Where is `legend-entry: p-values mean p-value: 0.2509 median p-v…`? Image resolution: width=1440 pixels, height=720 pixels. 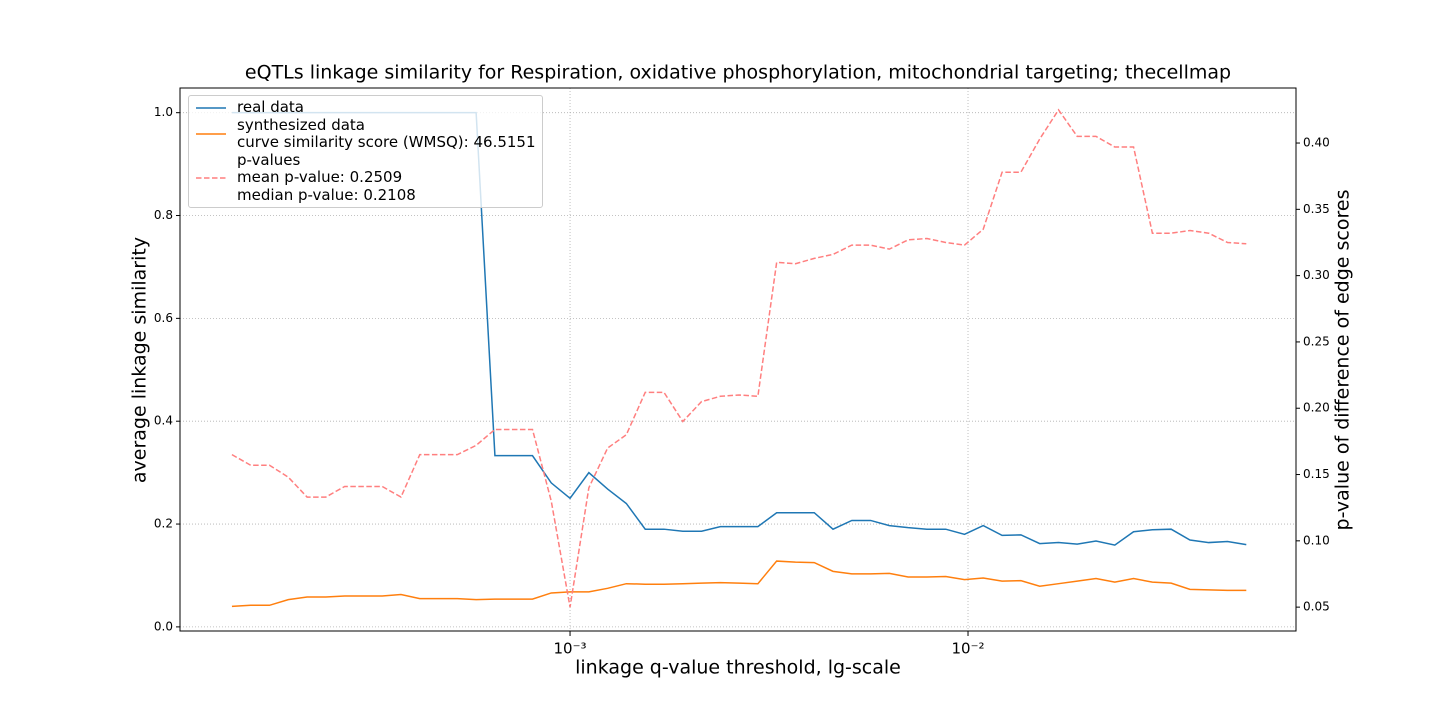
legend-entry: p-values mean p-value: 0.2509 median p-v… is located at coordinates (365, 177).